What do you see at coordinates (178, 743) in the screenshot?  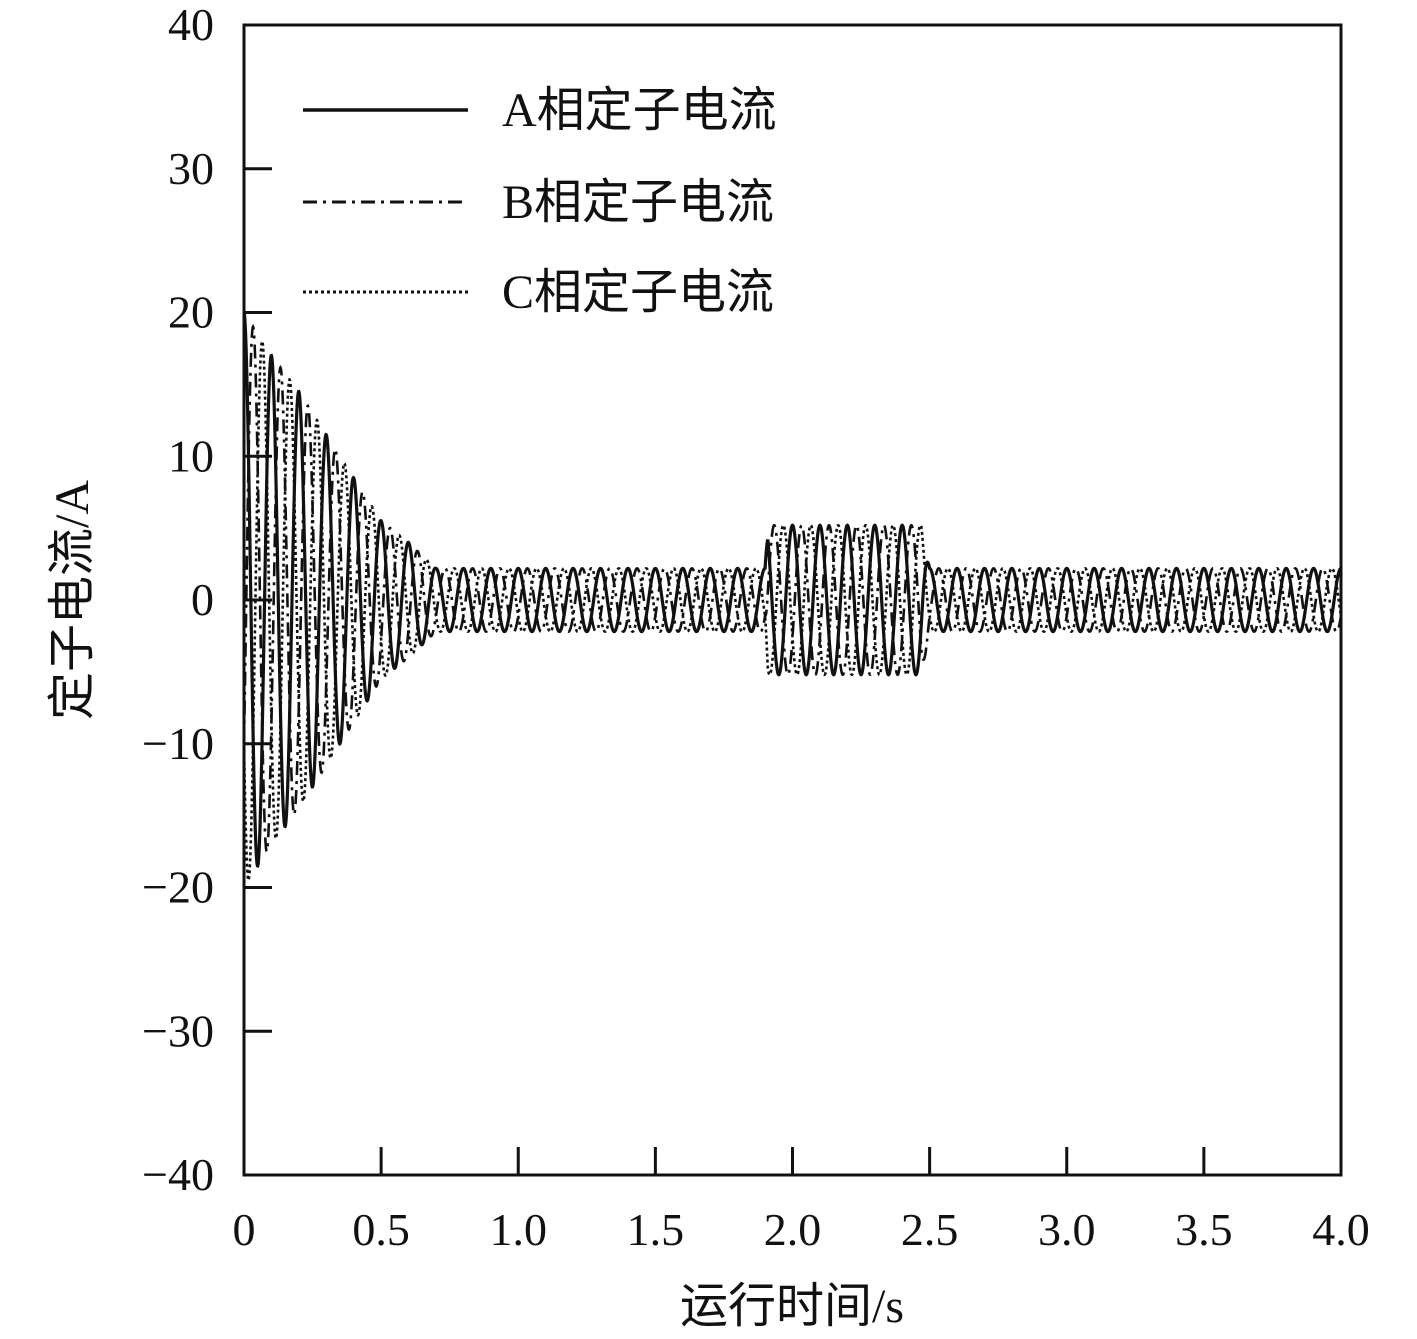 I see `y-tick-label: −10` at bounding box center [178, 743].